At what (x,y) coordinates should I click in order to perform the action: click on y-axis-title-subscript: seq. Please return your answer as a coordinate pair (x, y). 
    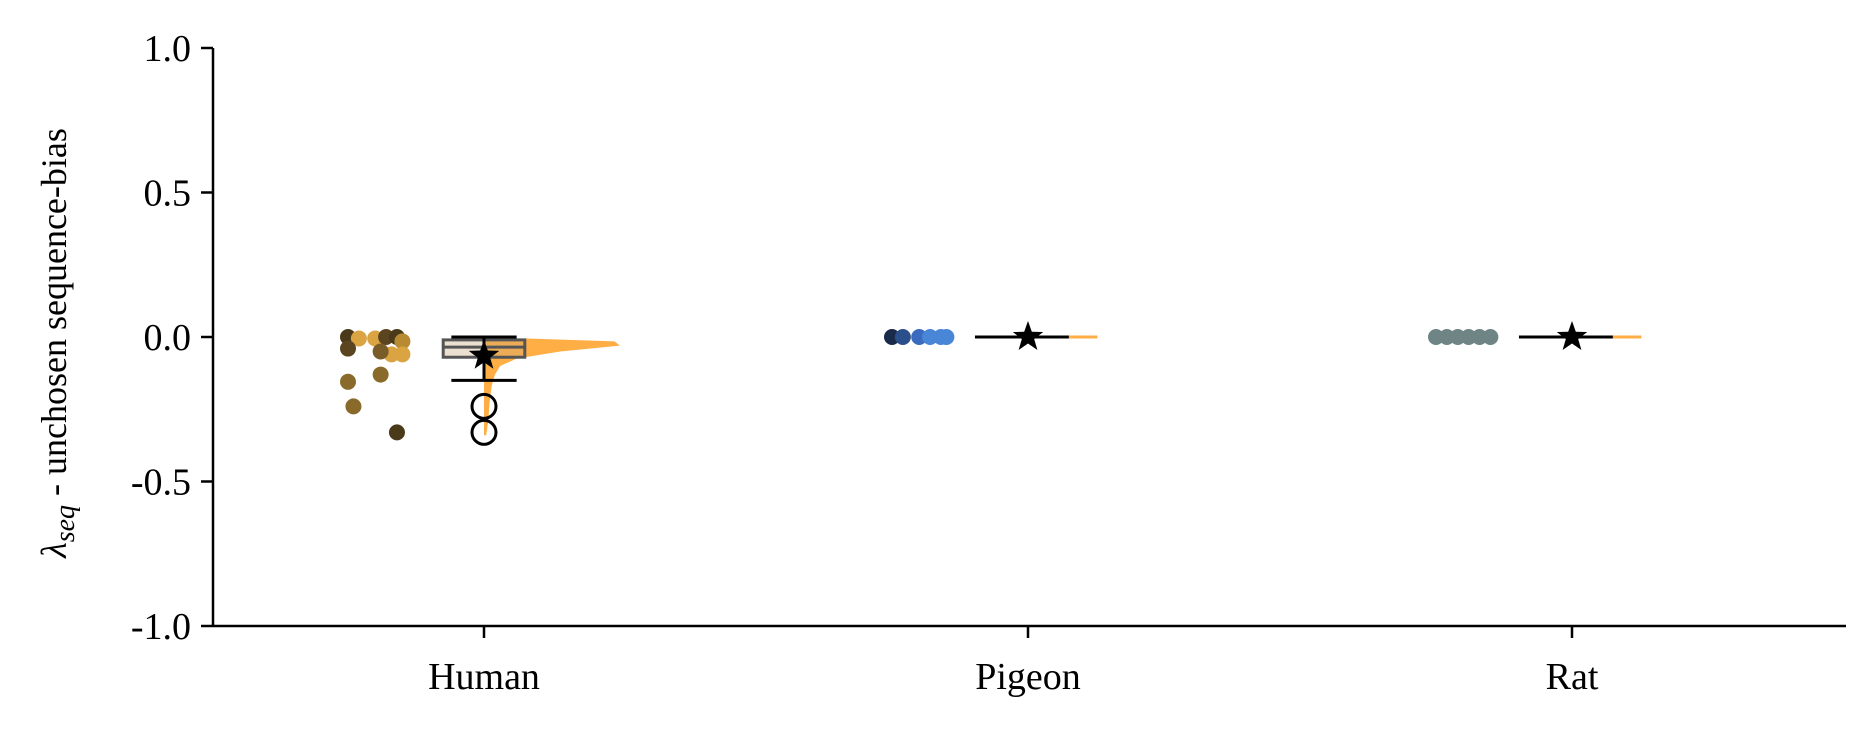
    Looking at the image, I should click on (65, 523).